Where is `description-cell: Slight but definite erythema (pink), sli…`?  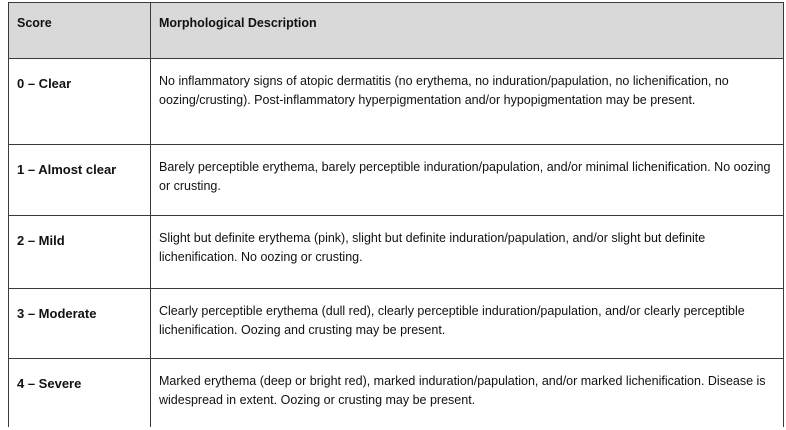 description-cell: Slight but definite erythema (pink), sli… is located at coordinates (467, 252).